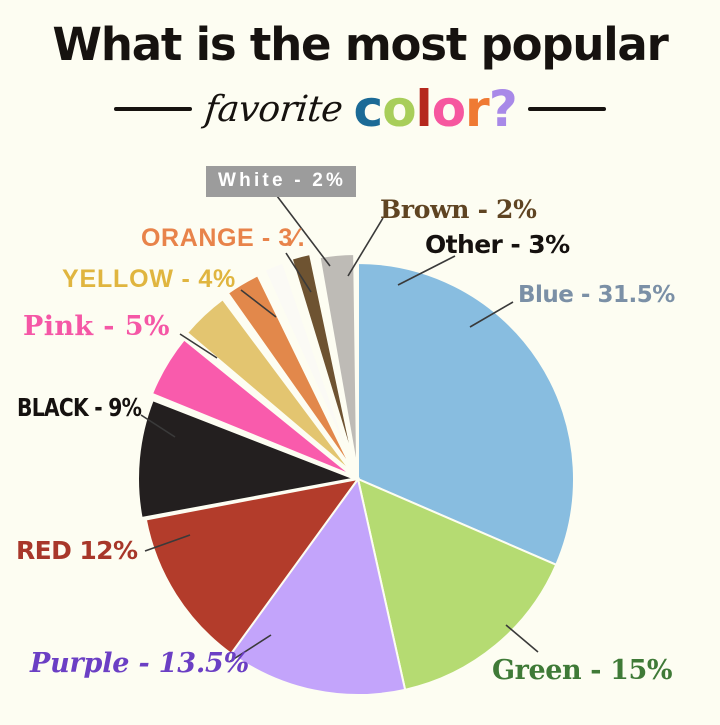 This screenshot has height=725, width=720. What do you see at coordinates (596, 295) in the screenshot?
I see `slice-label-blue: Blue - 31.5%` at bounding box center [596, 295].